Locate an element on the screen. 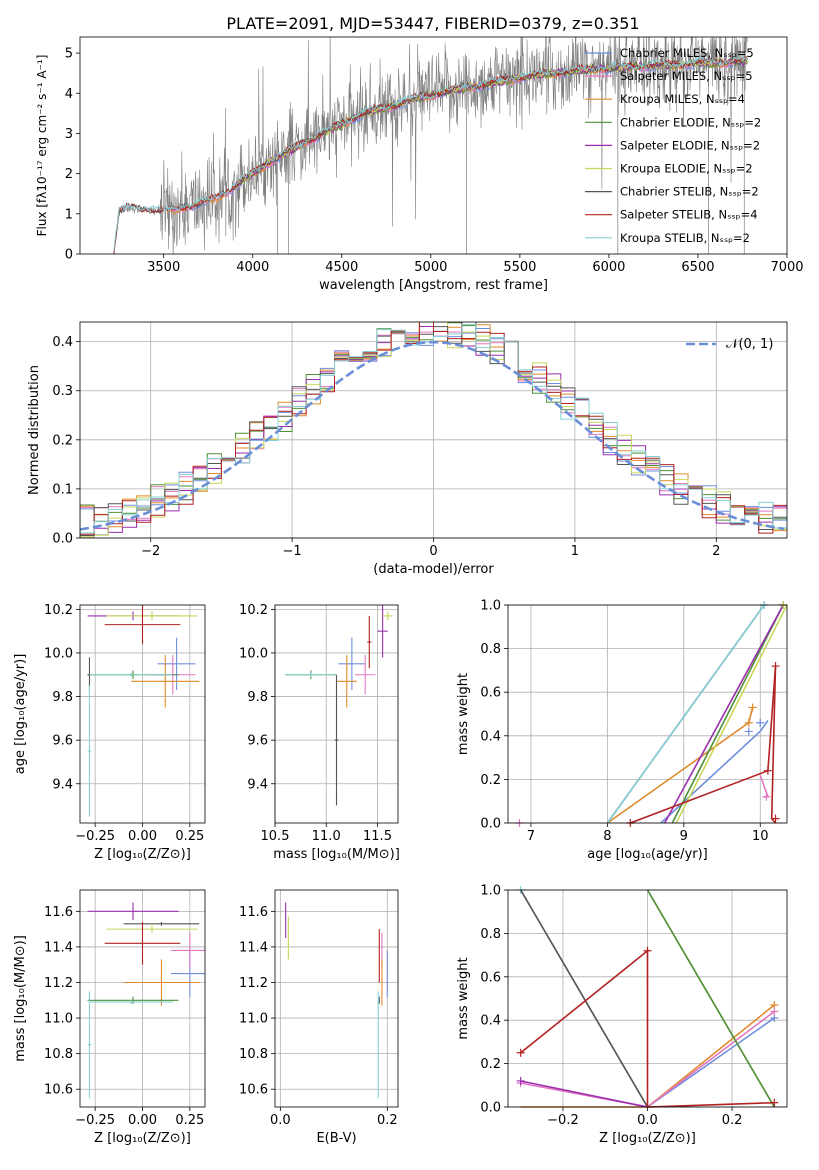 The width and height of the screenshot is (819, 1170). mass_vs_ebv-panel: 0.0 0.2 10.6 10.8 11.0 11.2 11.4 11.6 E(B-V) is located at coordinates (319, 1017).